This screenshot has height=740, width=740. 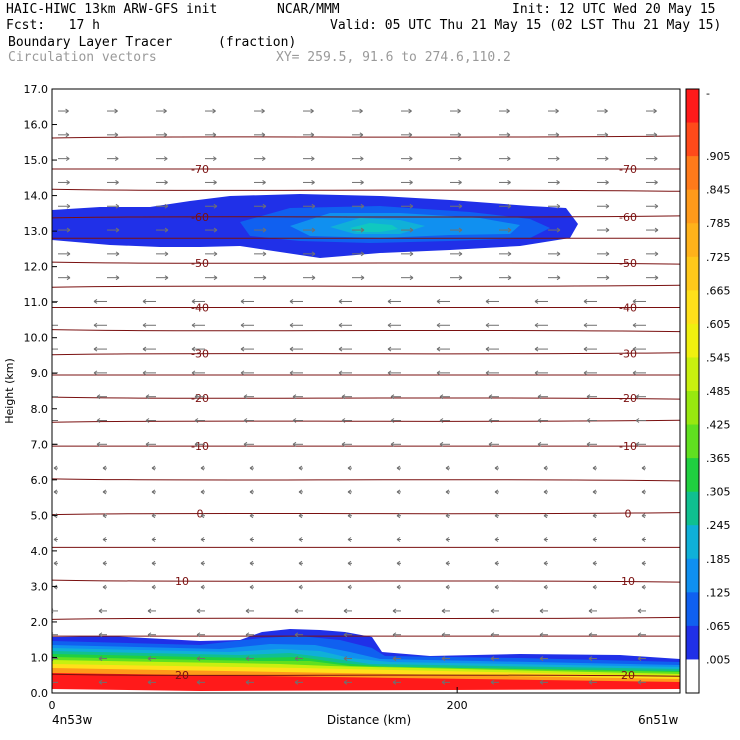 What do you see at coordinates (112, 9) in the screenshot?
I see `model-title: HAIC-HIWC 13km ARW-GFS init` at bounding box center [112, 9].